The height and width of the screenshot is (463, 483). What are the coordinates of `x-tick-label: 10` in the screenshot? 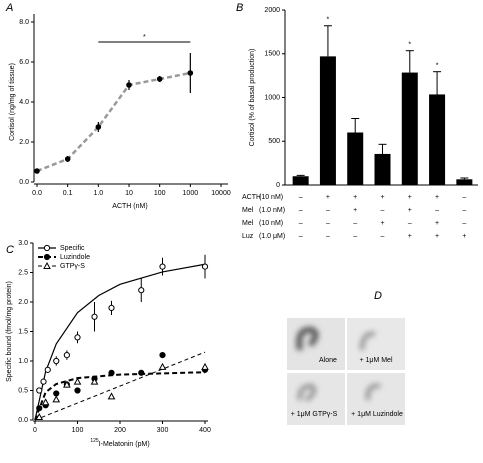 It's located at (129, 193).